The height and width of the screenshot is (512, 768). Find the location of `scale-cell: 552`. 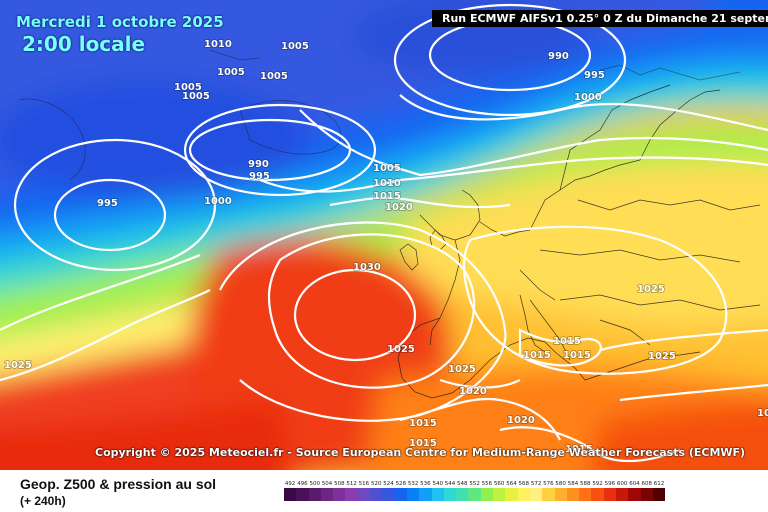

scale-cell: 552 is located at coordinates (474, 490).